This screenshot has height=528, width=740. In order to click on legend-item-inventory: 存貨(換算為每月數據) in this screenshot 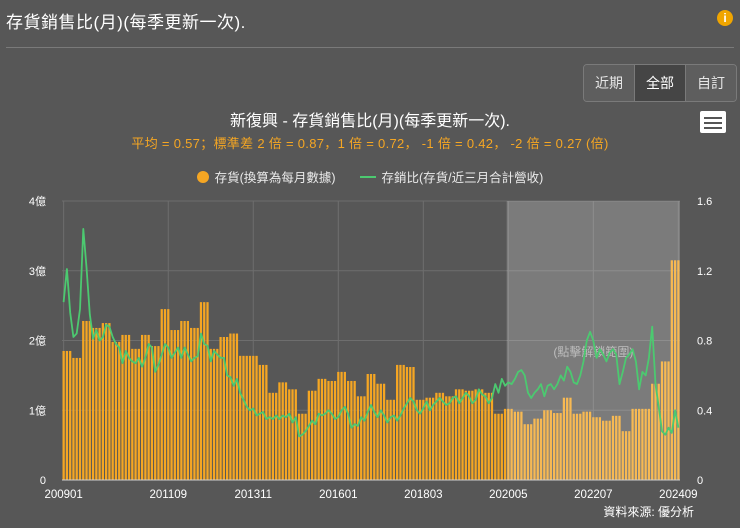, I will do `click(266, 176)`.